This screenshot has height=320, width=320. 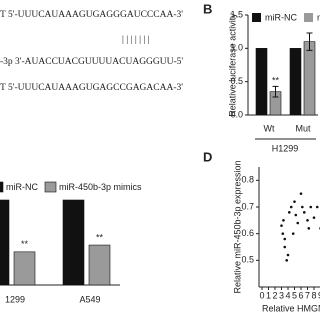 I want to click on x-tick-label: Wt, so click(x=269, y=128).